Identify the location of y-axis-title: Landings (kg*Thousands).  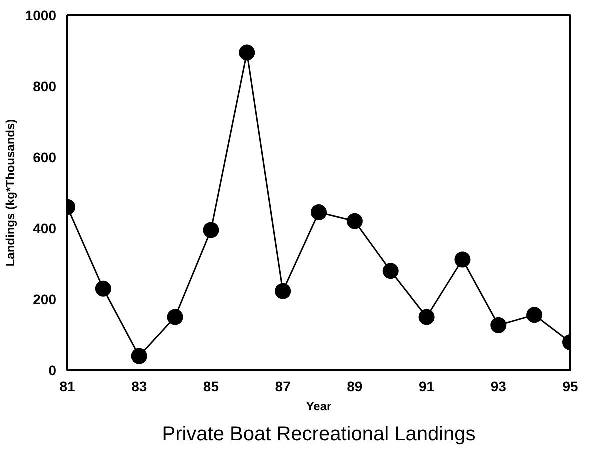
(10, 193).